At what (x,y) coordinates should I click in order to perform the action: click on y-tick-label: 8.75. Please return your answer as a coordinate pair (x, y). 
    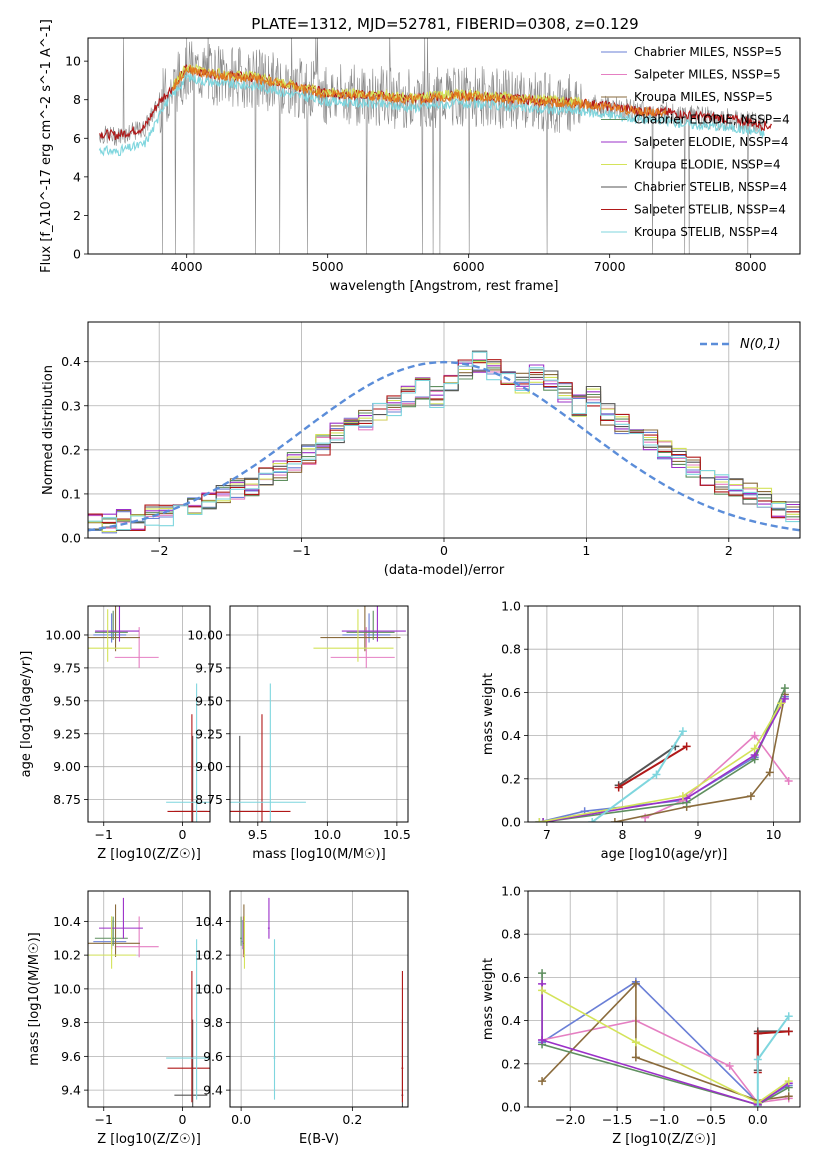
    Looking at the image, I should click on (209, 799).